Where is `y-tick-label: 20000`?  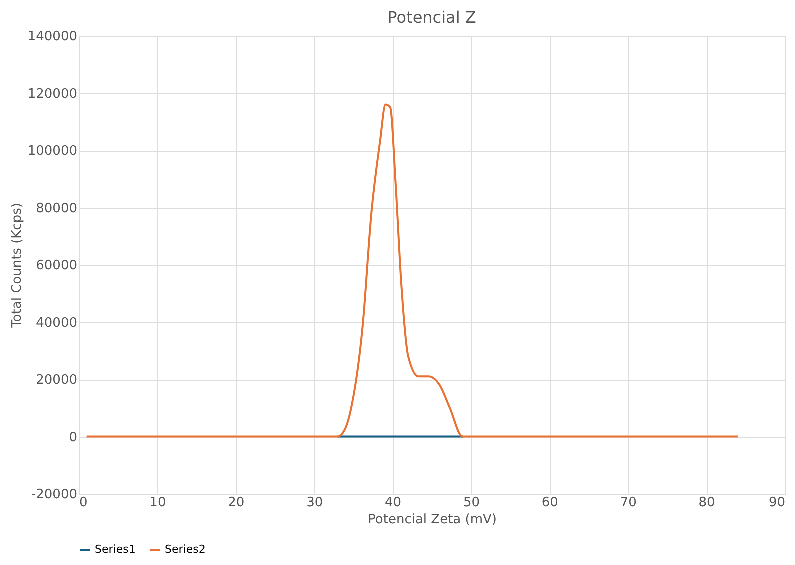 y-tick-label: 20000 is located at coordinates (57, 380).